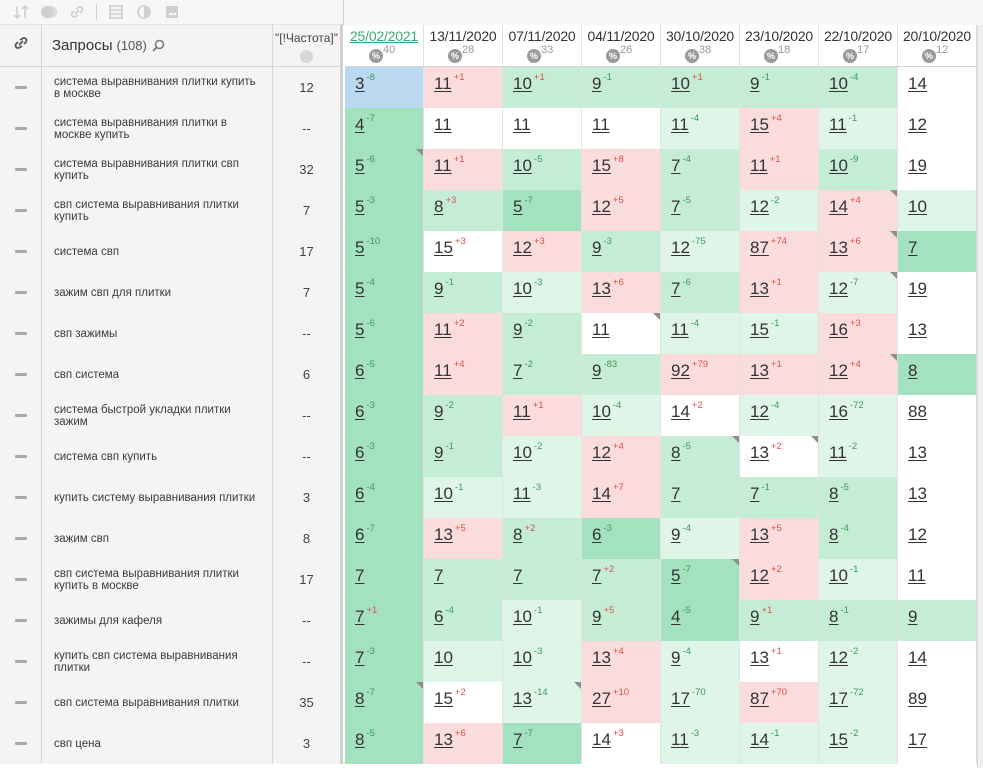 Image resolution: width=983 pixels, height=768 pixels. Describe the element at coordinates (384, 579) in the screenshot. I see `position-cell: 7` at that location.